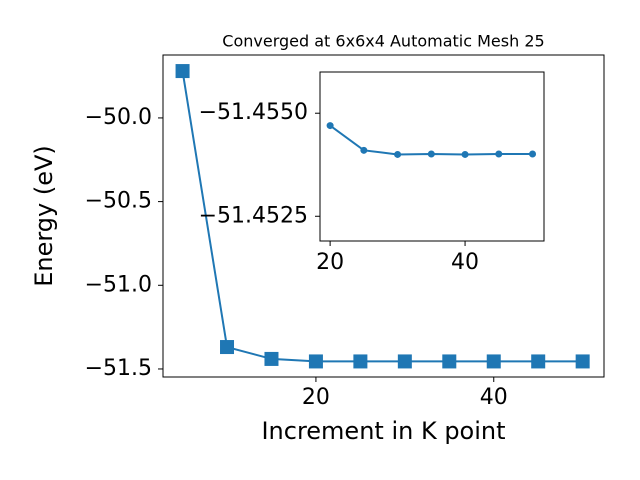 The height and width of the screenshot is (480, 640). What do you see at coordinates (383, 41) in the screenshot?
I see `chart-title: Converged at 6x6x4 Automatic Mesh 25` at bounding box center [383, 41].